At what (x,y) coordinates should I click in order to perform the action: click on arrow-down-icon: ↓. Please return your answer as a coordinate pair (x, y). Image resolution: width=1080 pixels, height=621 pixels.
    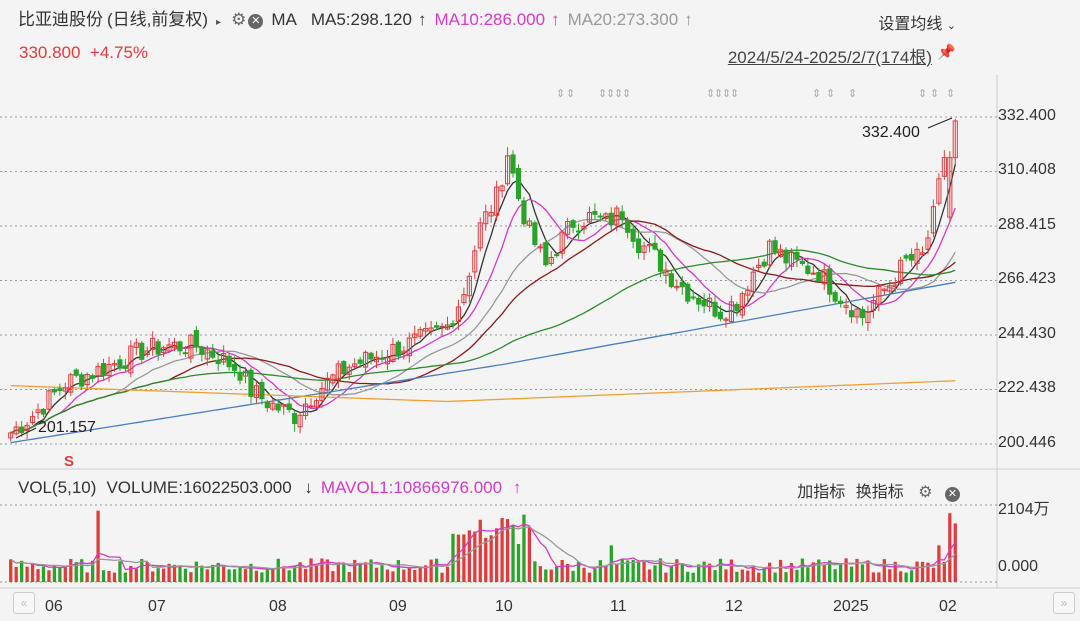
    Looking at the image, I should click on (308, 487).